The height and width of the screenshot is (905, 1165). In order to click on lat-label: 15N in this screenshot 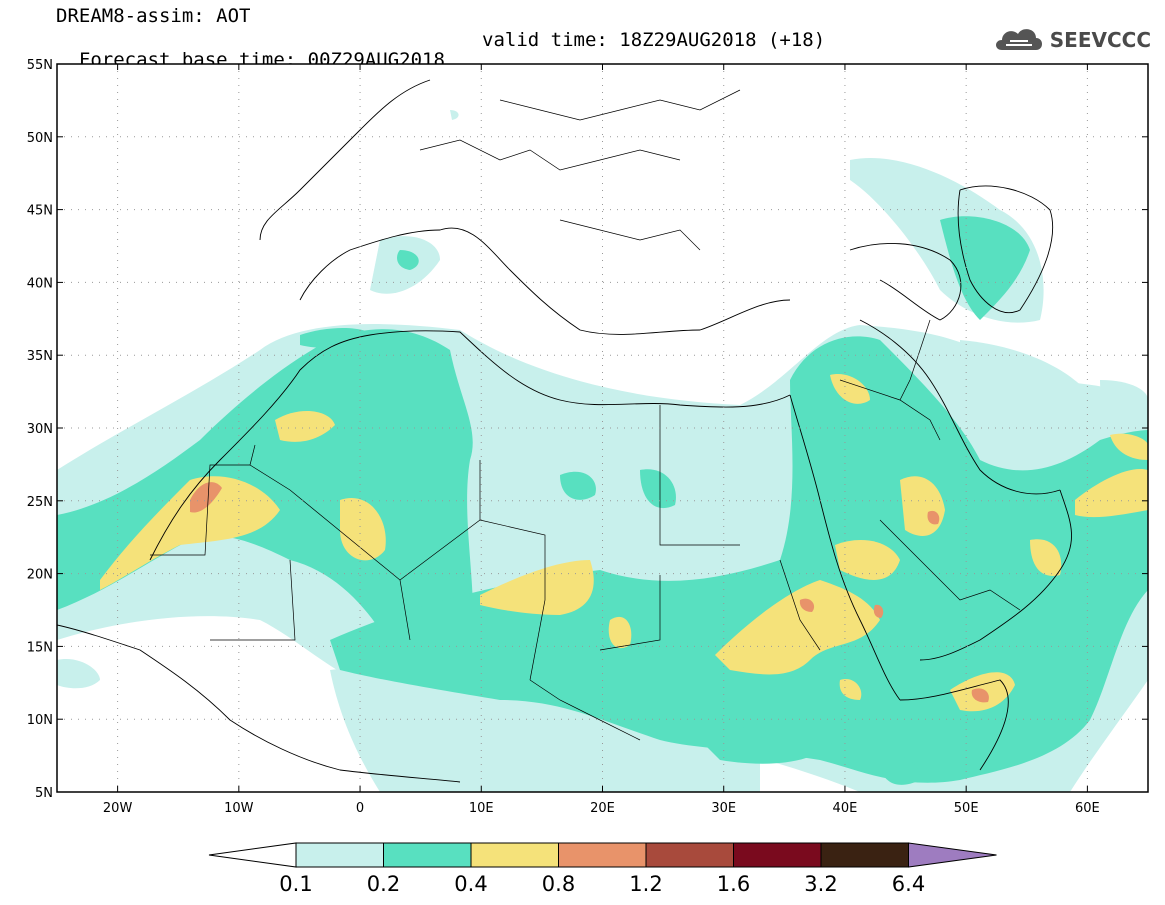, I will do `click(40, 647)`.